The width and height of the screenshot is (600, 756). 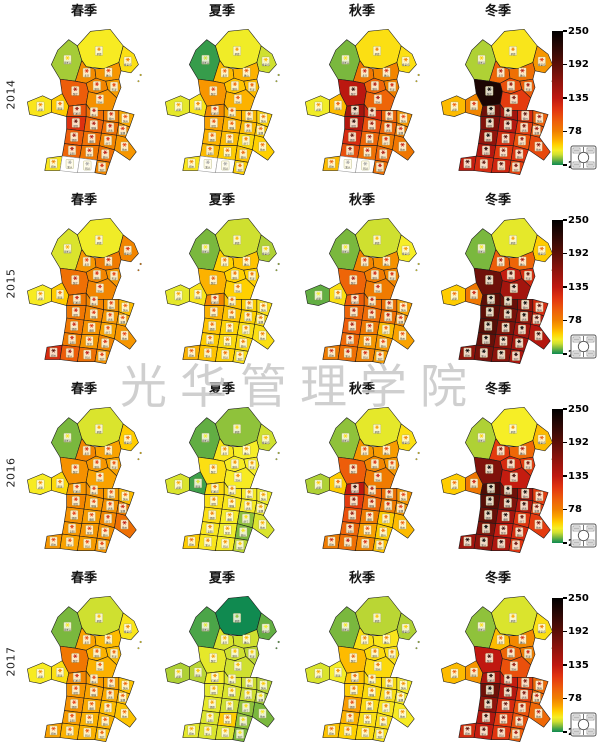 What do you see at coordinates (368, 344) in the screenshot?
I see `region-label: 菏泽` at bounding box center [368, 344].